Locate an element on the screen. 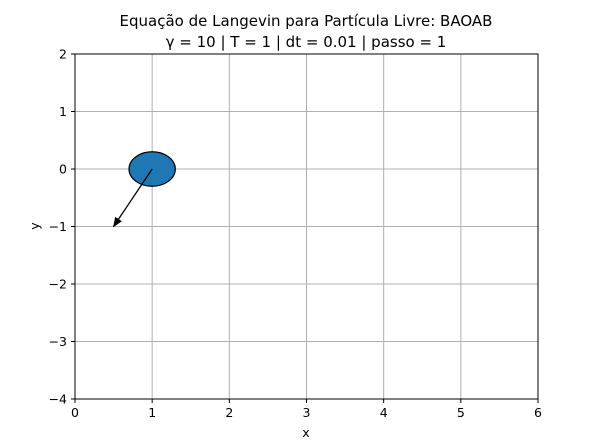 The image size is (598, 448). x-axis-label: x is located at coordinates (305, 432).